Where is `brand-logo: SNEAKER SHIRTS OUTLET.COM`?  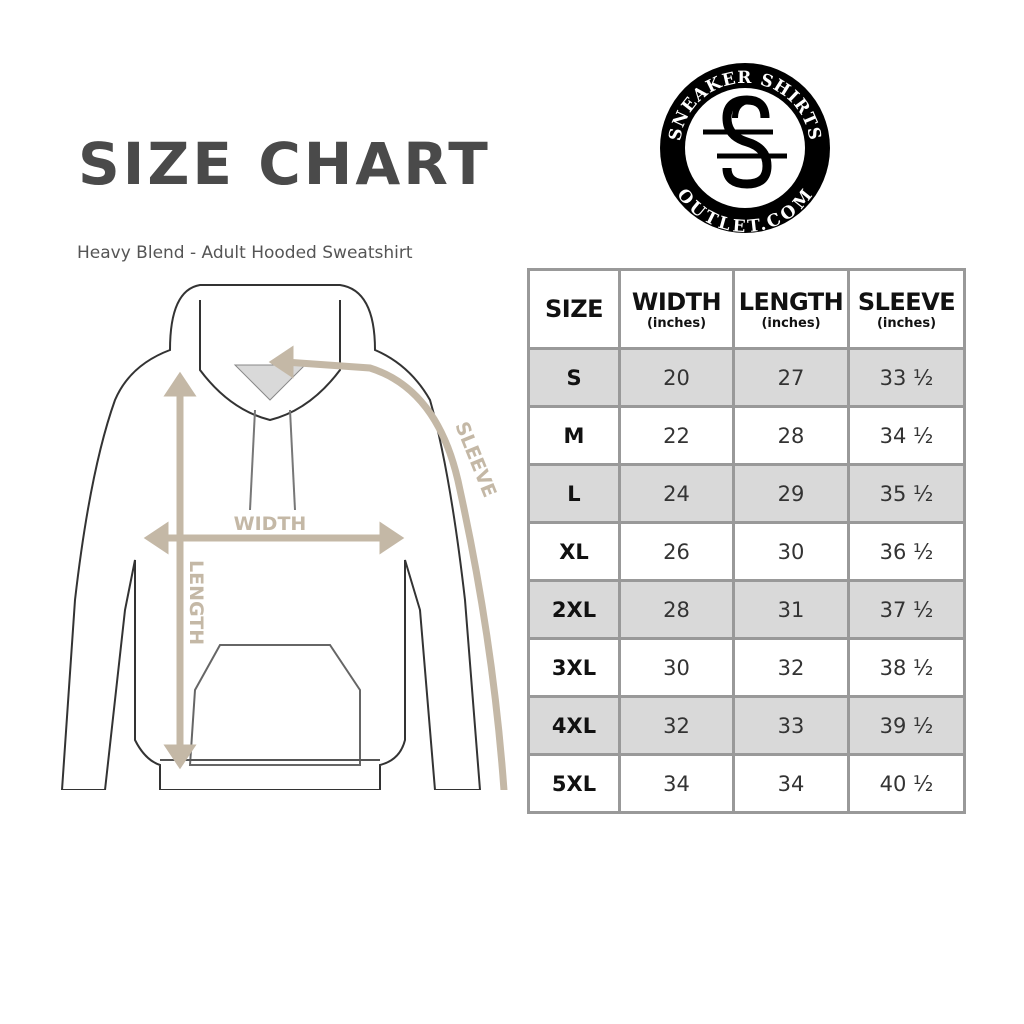 brand-logo: SNEAKER SHIRTS OUTLET.COM is located at coordinates (745, 149).